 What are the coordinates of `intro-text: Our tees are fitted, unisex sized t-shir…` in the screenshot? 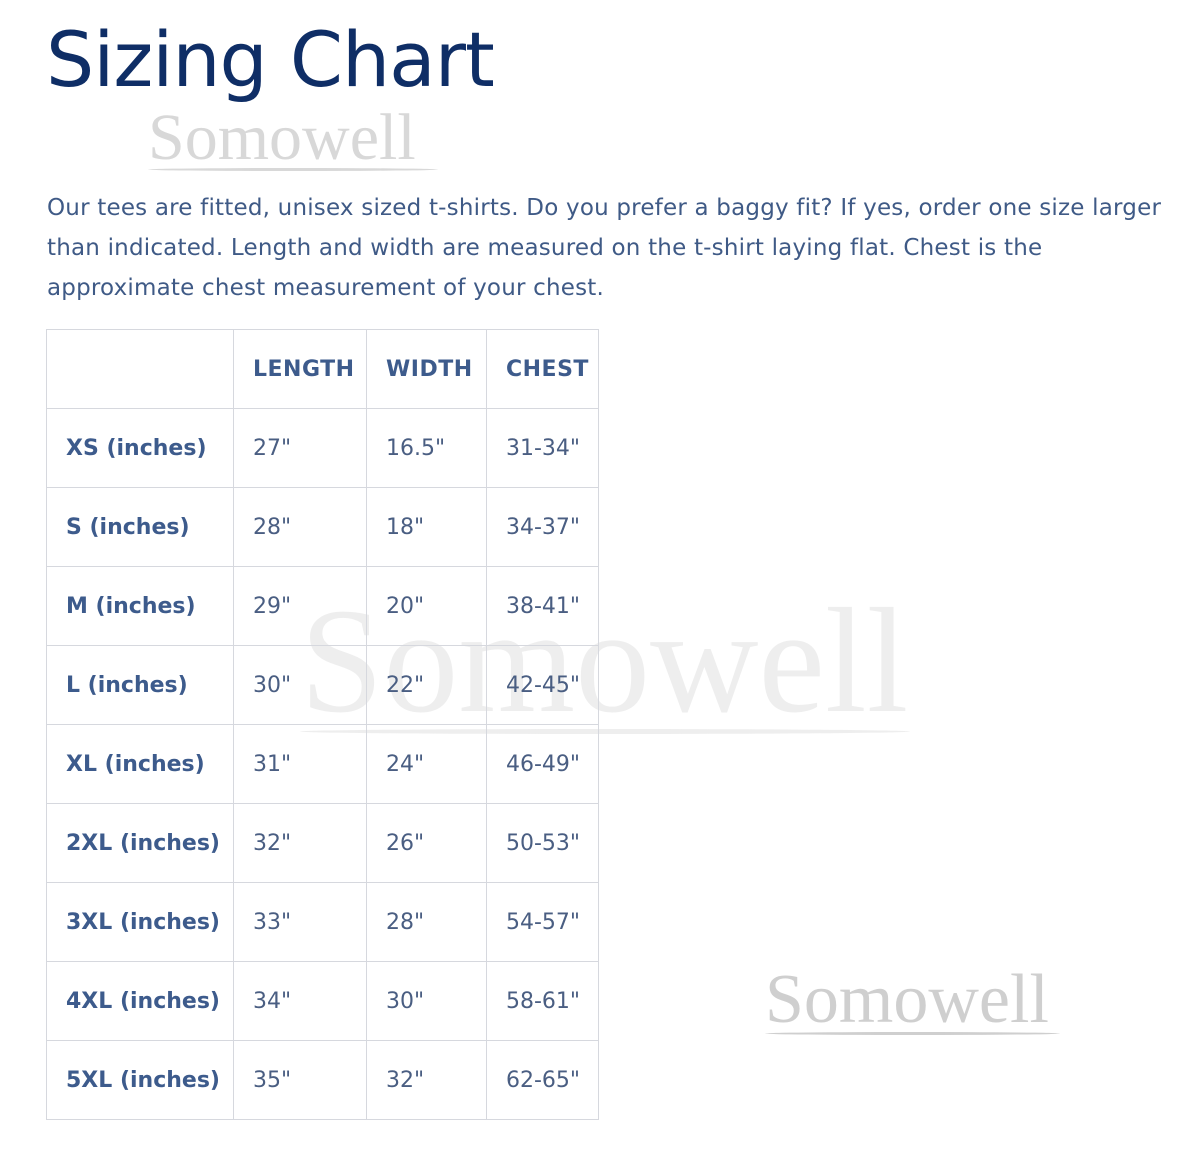 It's located at (604, 248).